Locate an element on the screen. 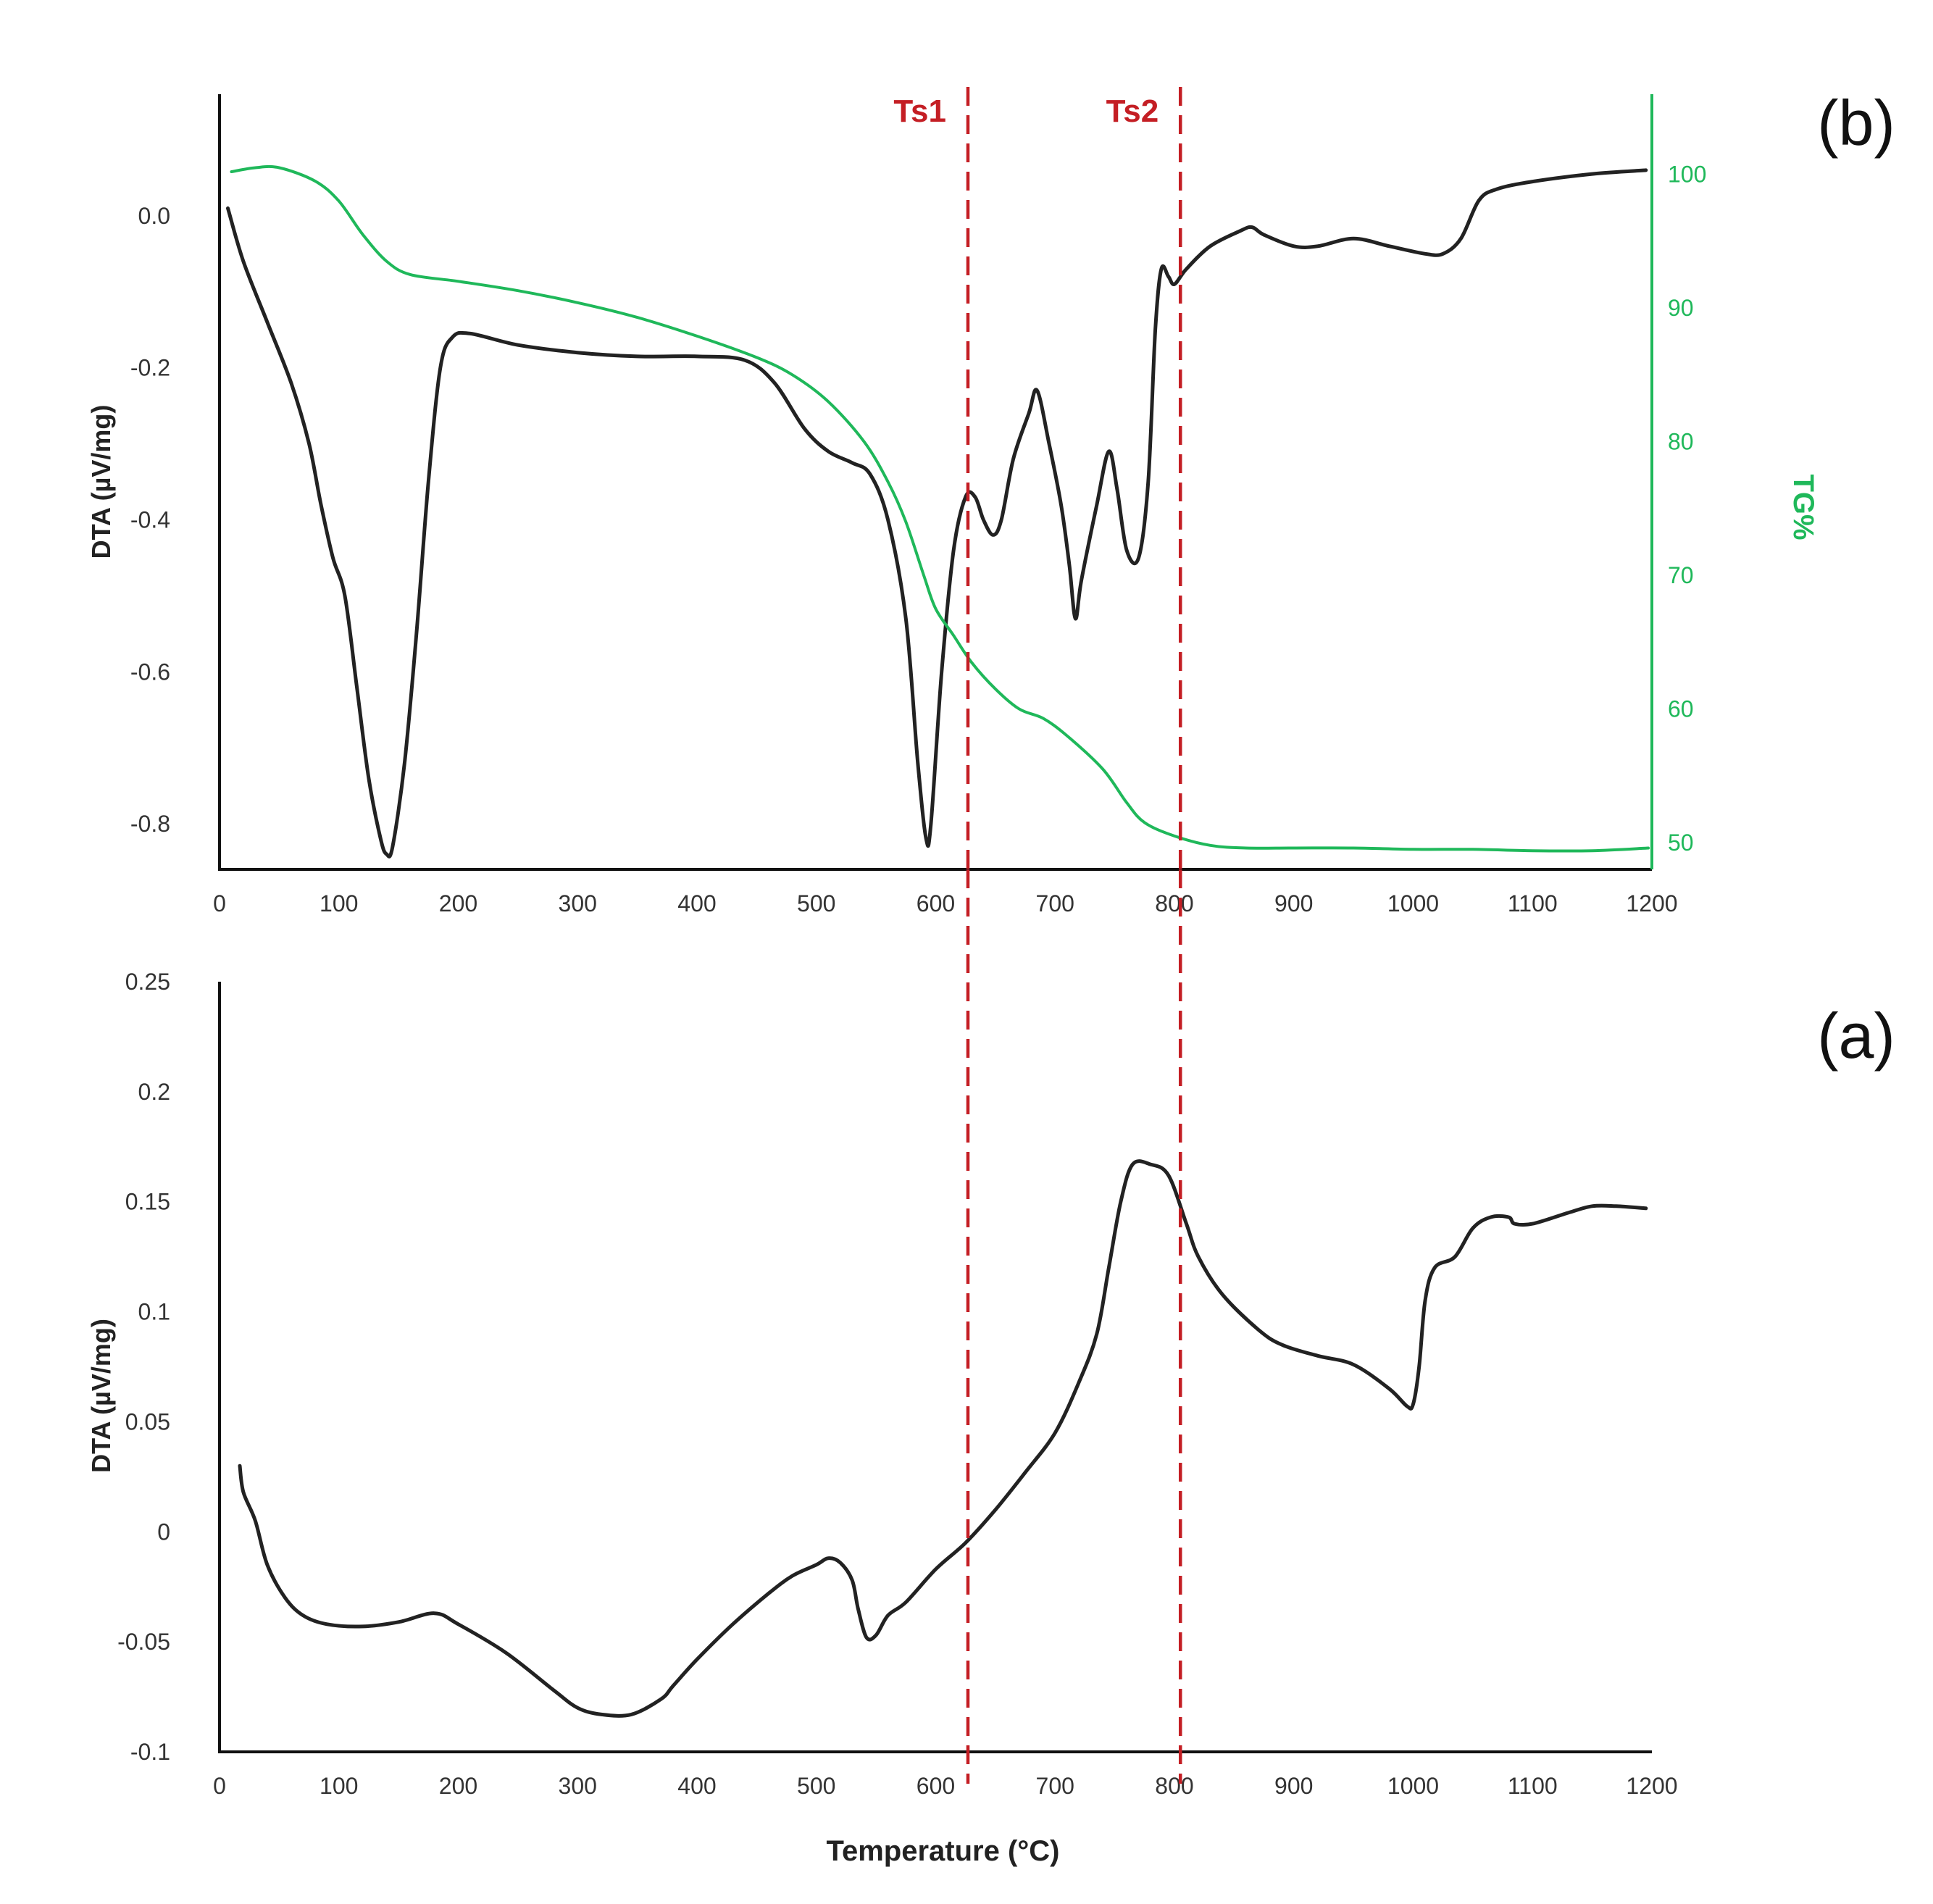  y2-tick-label: 70 is located at coordinates (1681, 575).